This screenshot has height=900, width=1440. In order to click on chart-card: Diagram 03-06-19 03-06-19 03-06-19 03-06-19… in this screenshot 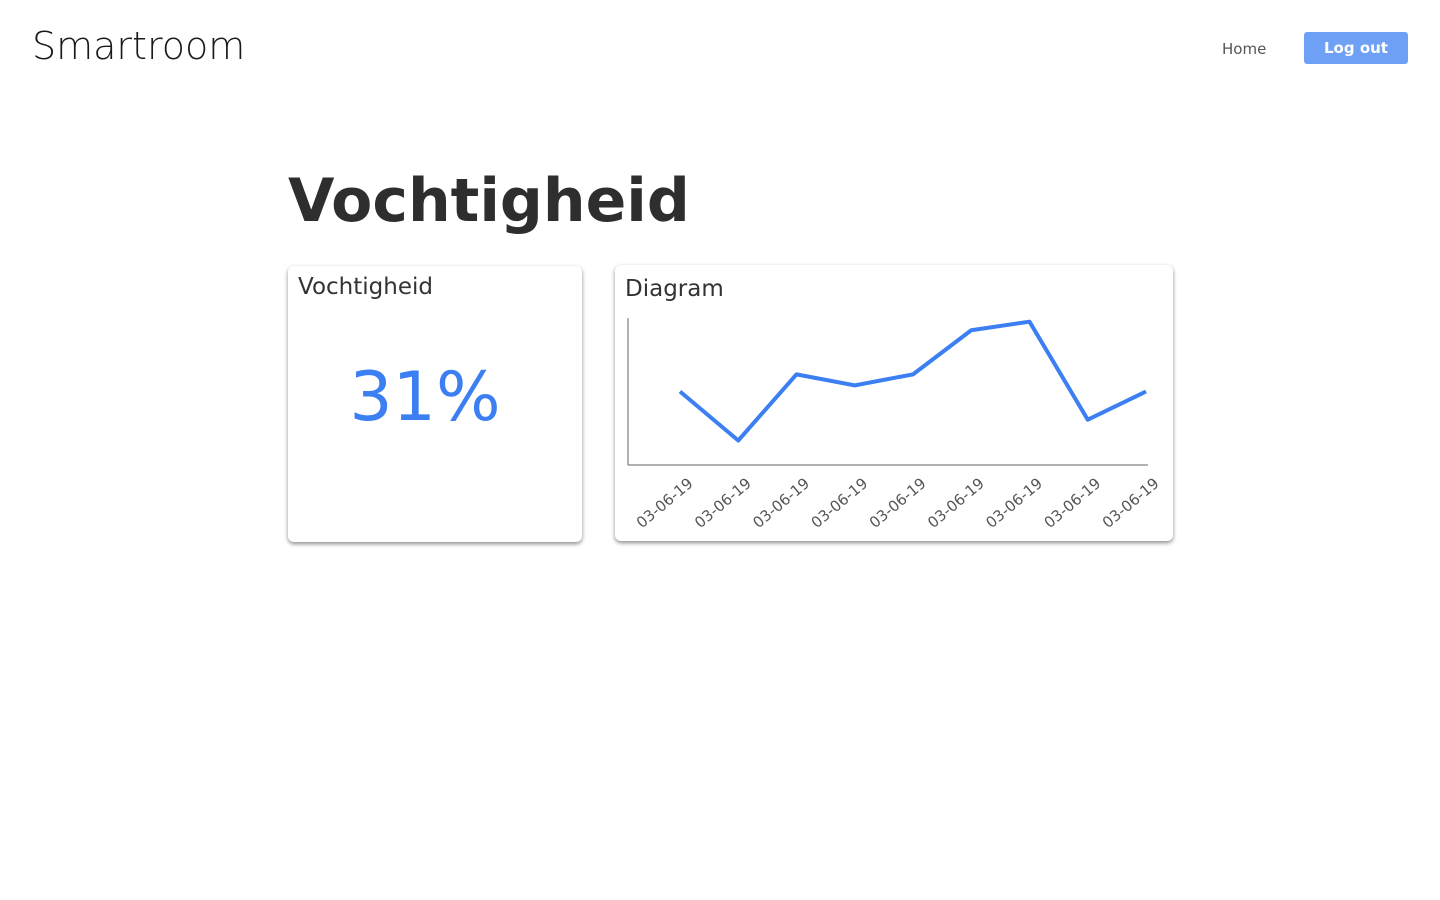, I will do `click(894, 403)`.